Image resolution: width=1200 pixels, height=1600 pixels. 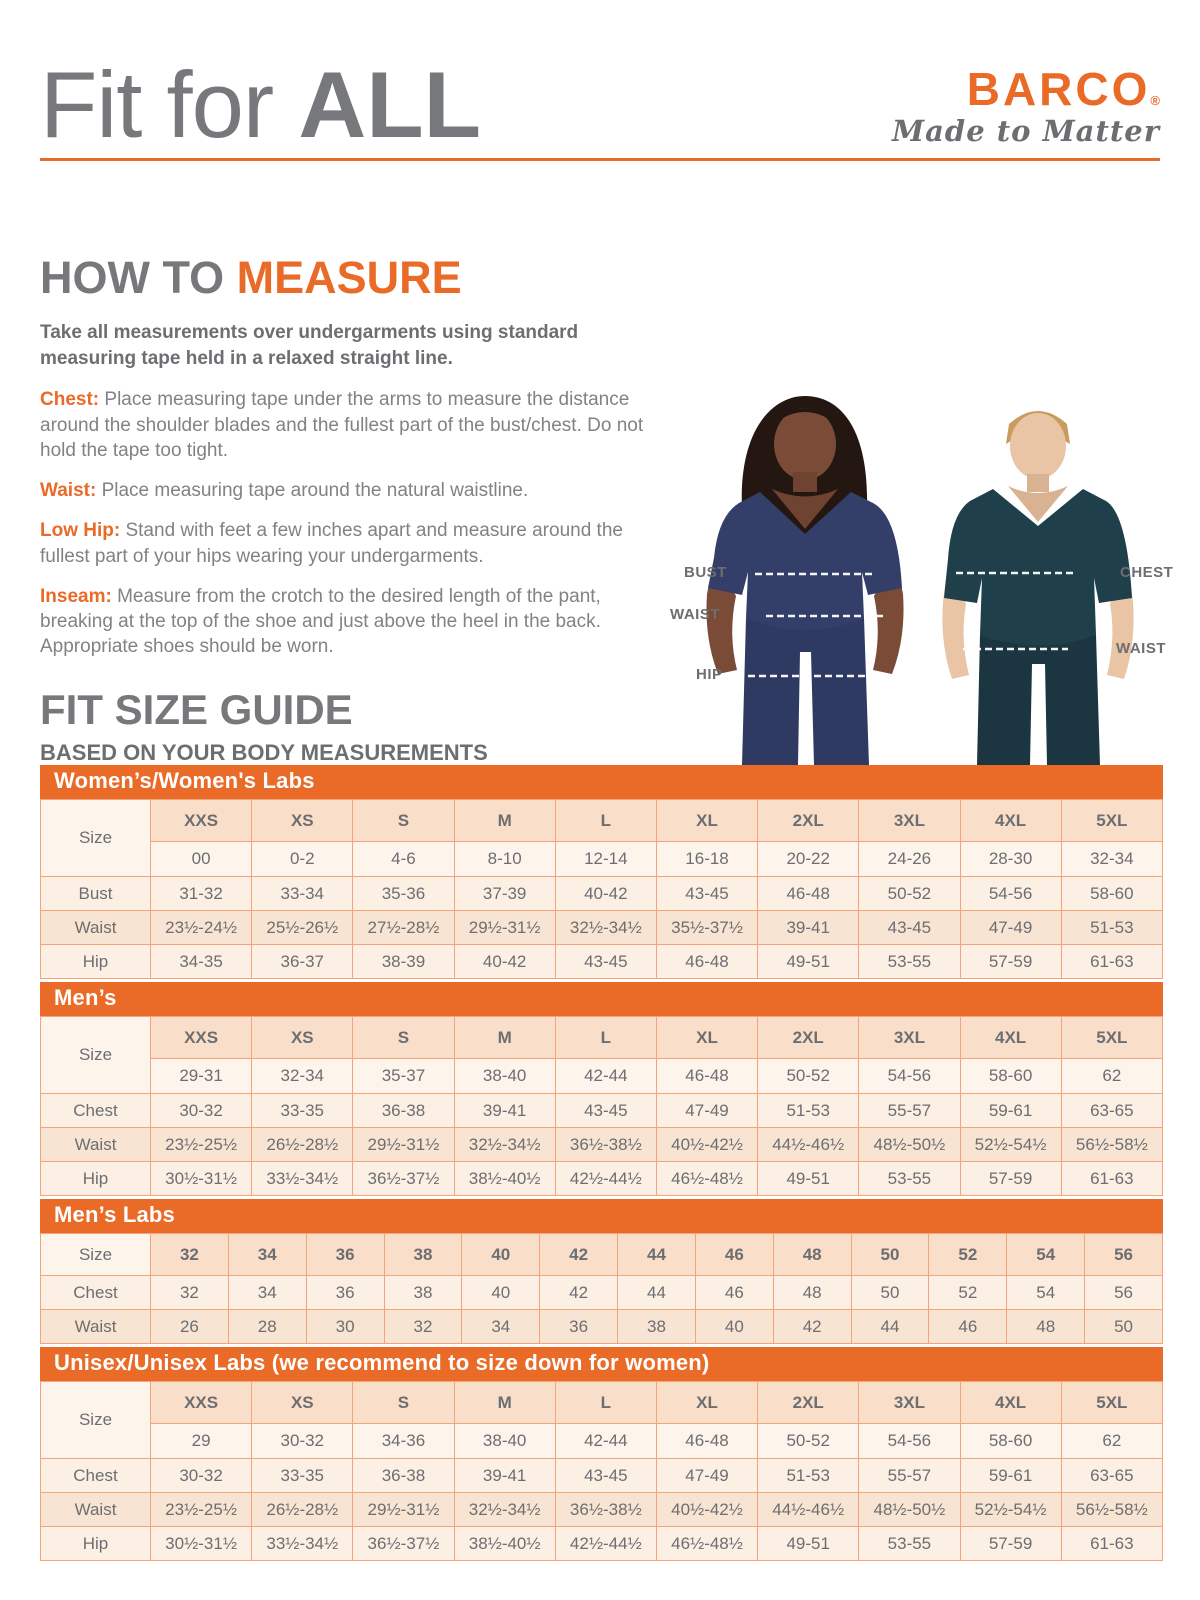 What do you see at coordinates (709, 674) in the screenshot?
I see `hip-label: HIP` at bounding box center [709, 674].